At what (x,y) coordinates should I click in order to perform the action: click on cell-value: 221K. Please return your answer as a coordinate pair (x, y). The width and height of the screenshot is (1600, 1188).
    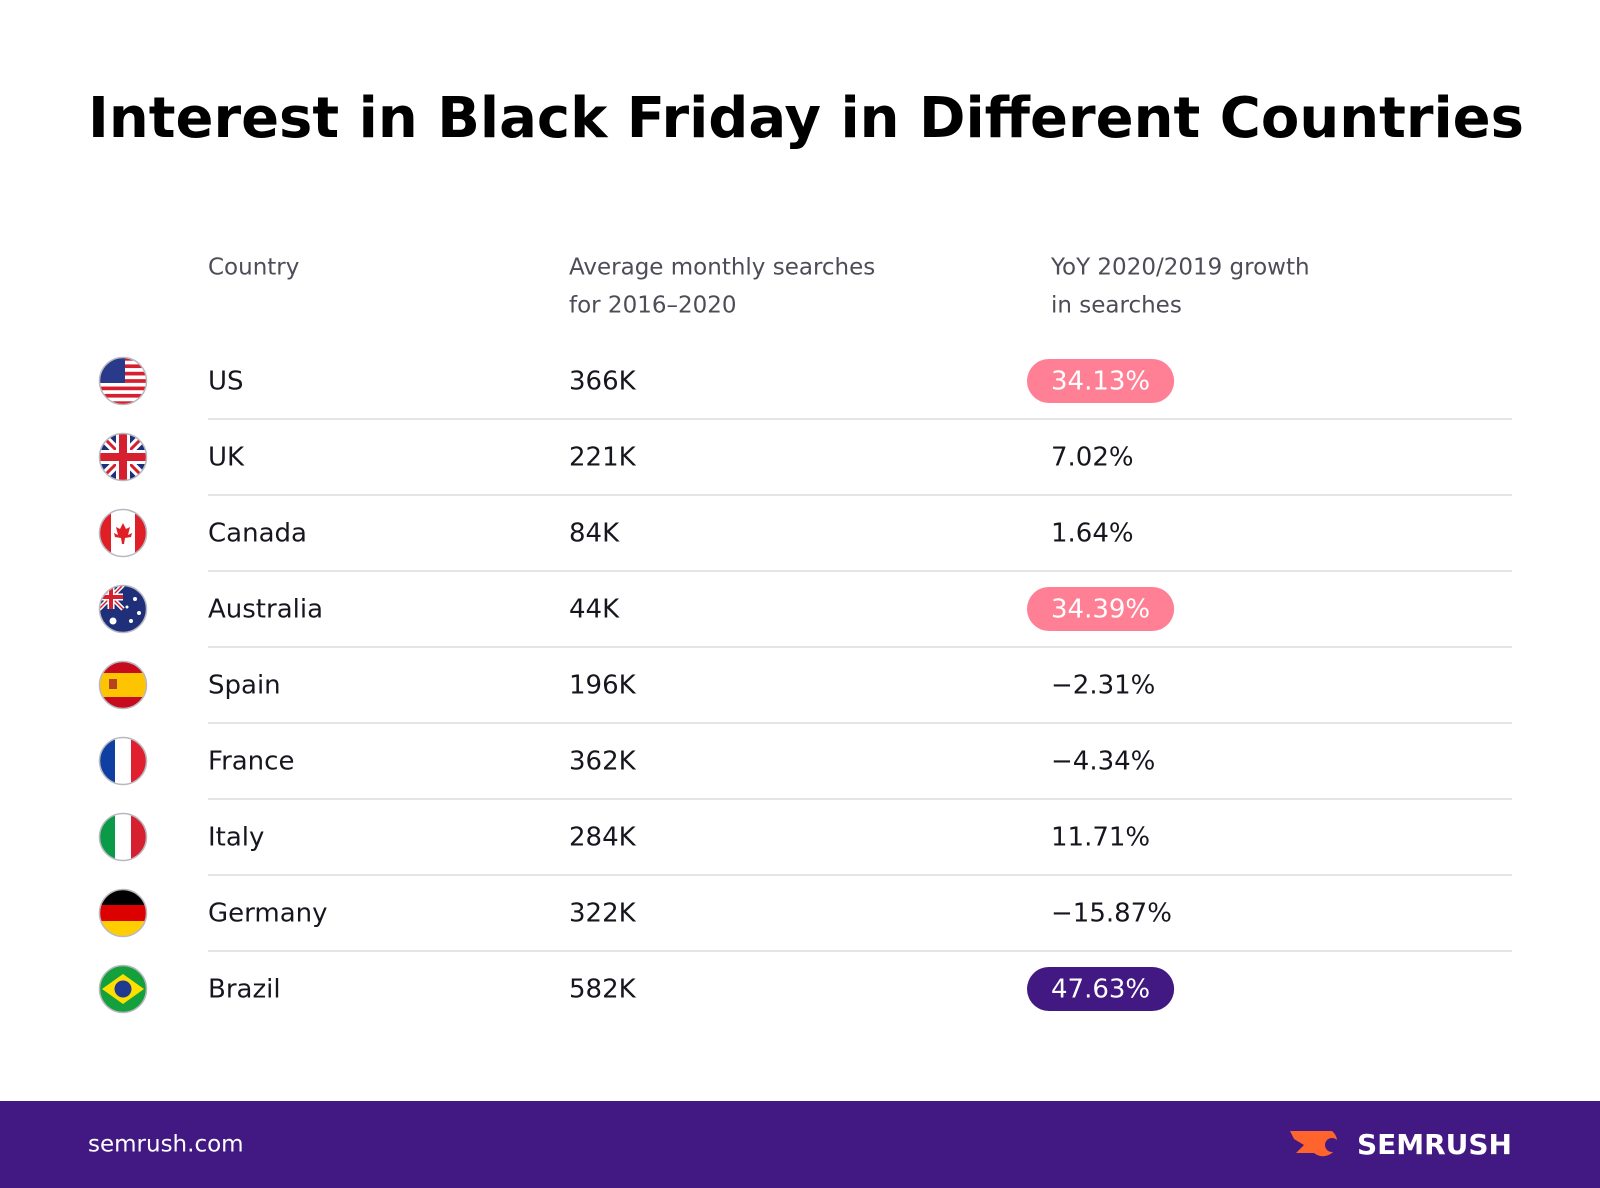
    Looking at the image, I should click on (603, 458).